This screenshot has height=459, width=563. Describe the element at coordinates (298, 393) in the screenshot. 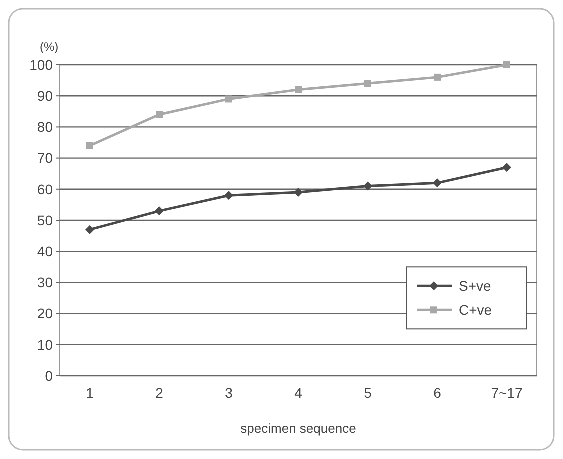

I see `x-tick-label: 4` at that location.